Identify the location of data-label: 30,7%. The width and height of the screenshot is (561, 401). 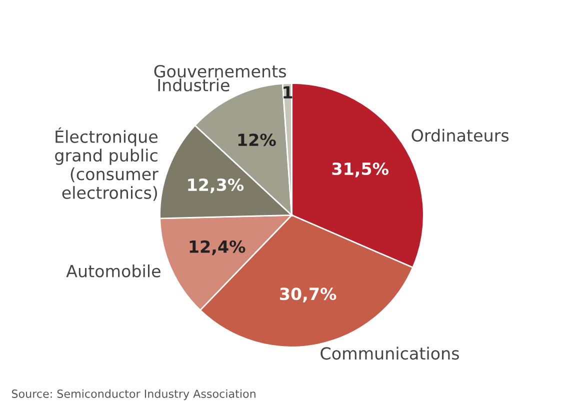
(308, 295).